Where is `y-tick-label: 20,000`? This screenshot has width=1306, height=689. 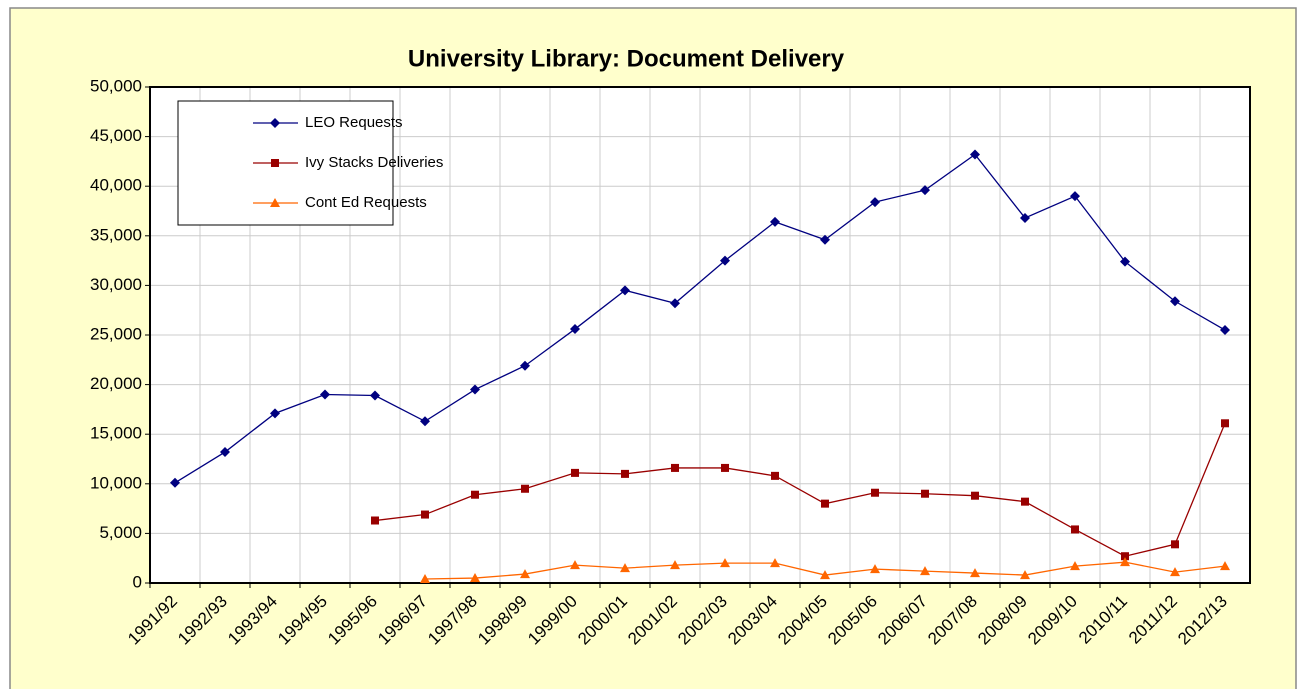
y-tick-label: 20,000 is located at coordinates (116, 383).